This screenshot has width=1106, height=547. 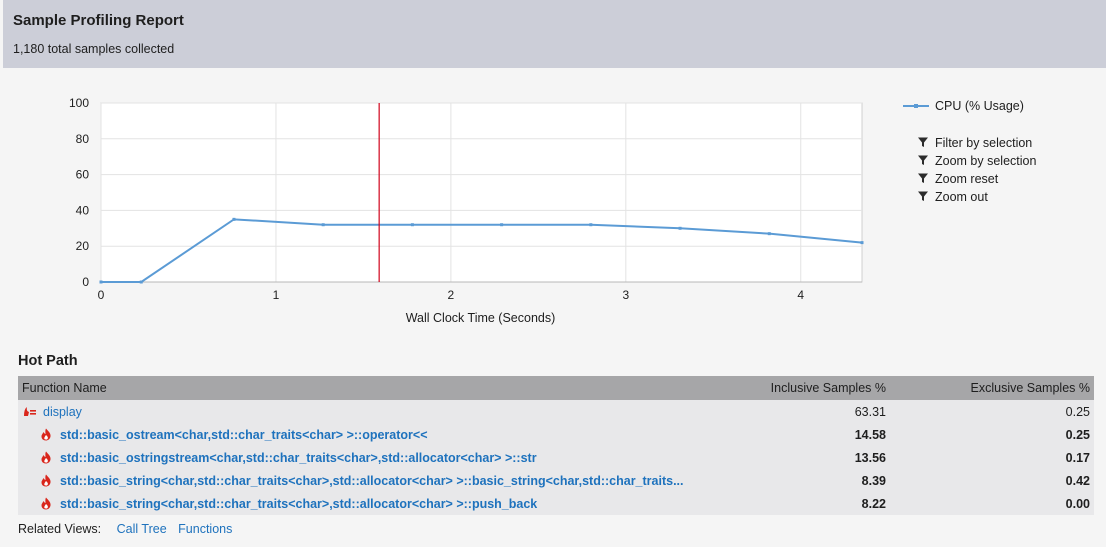 I want to click on y-tick-label: 100, so click(x=79, y=103).